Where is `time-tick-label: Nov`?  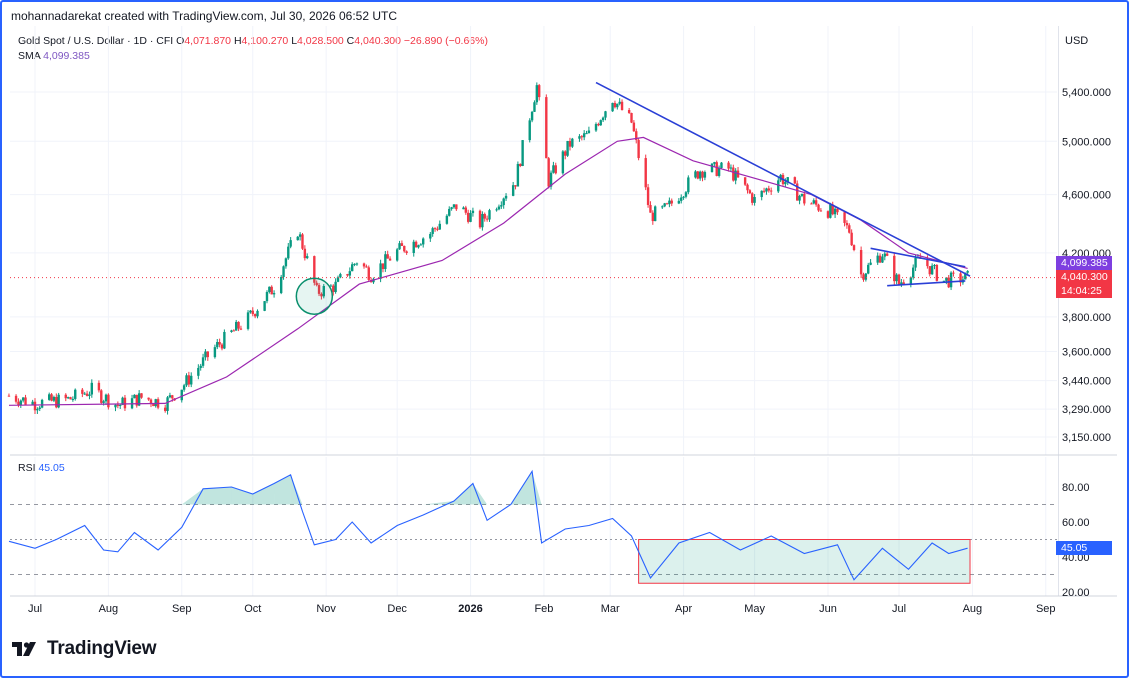
time-tick-label: Nov is located at coordinates (326, 609).